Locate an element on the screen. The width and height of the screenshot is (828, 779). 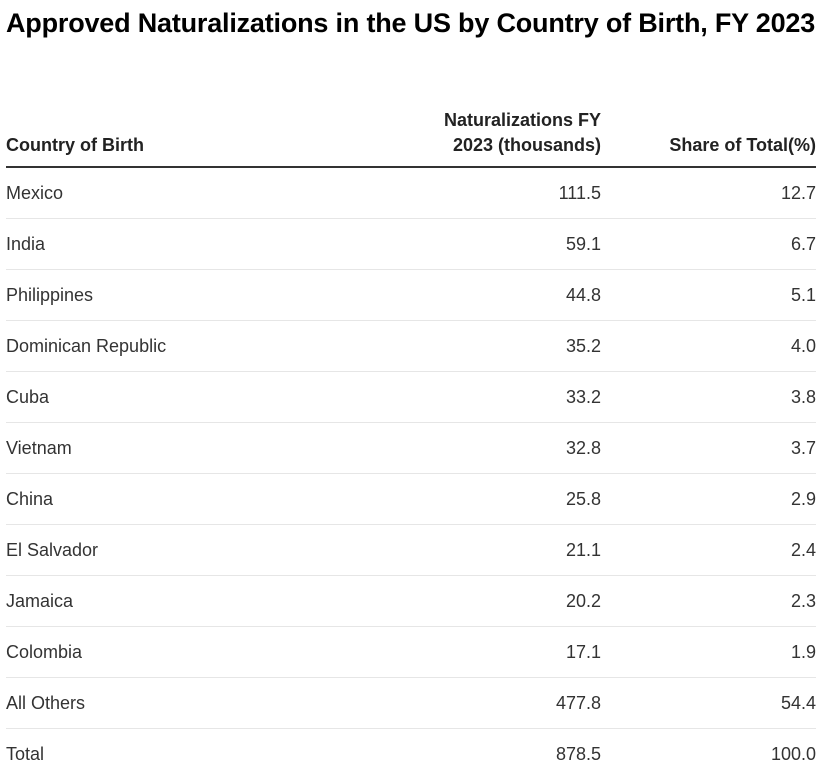
header-naturalizations: Naturalizations FY 2023 (thousands) is located at coordinates (508, 137).